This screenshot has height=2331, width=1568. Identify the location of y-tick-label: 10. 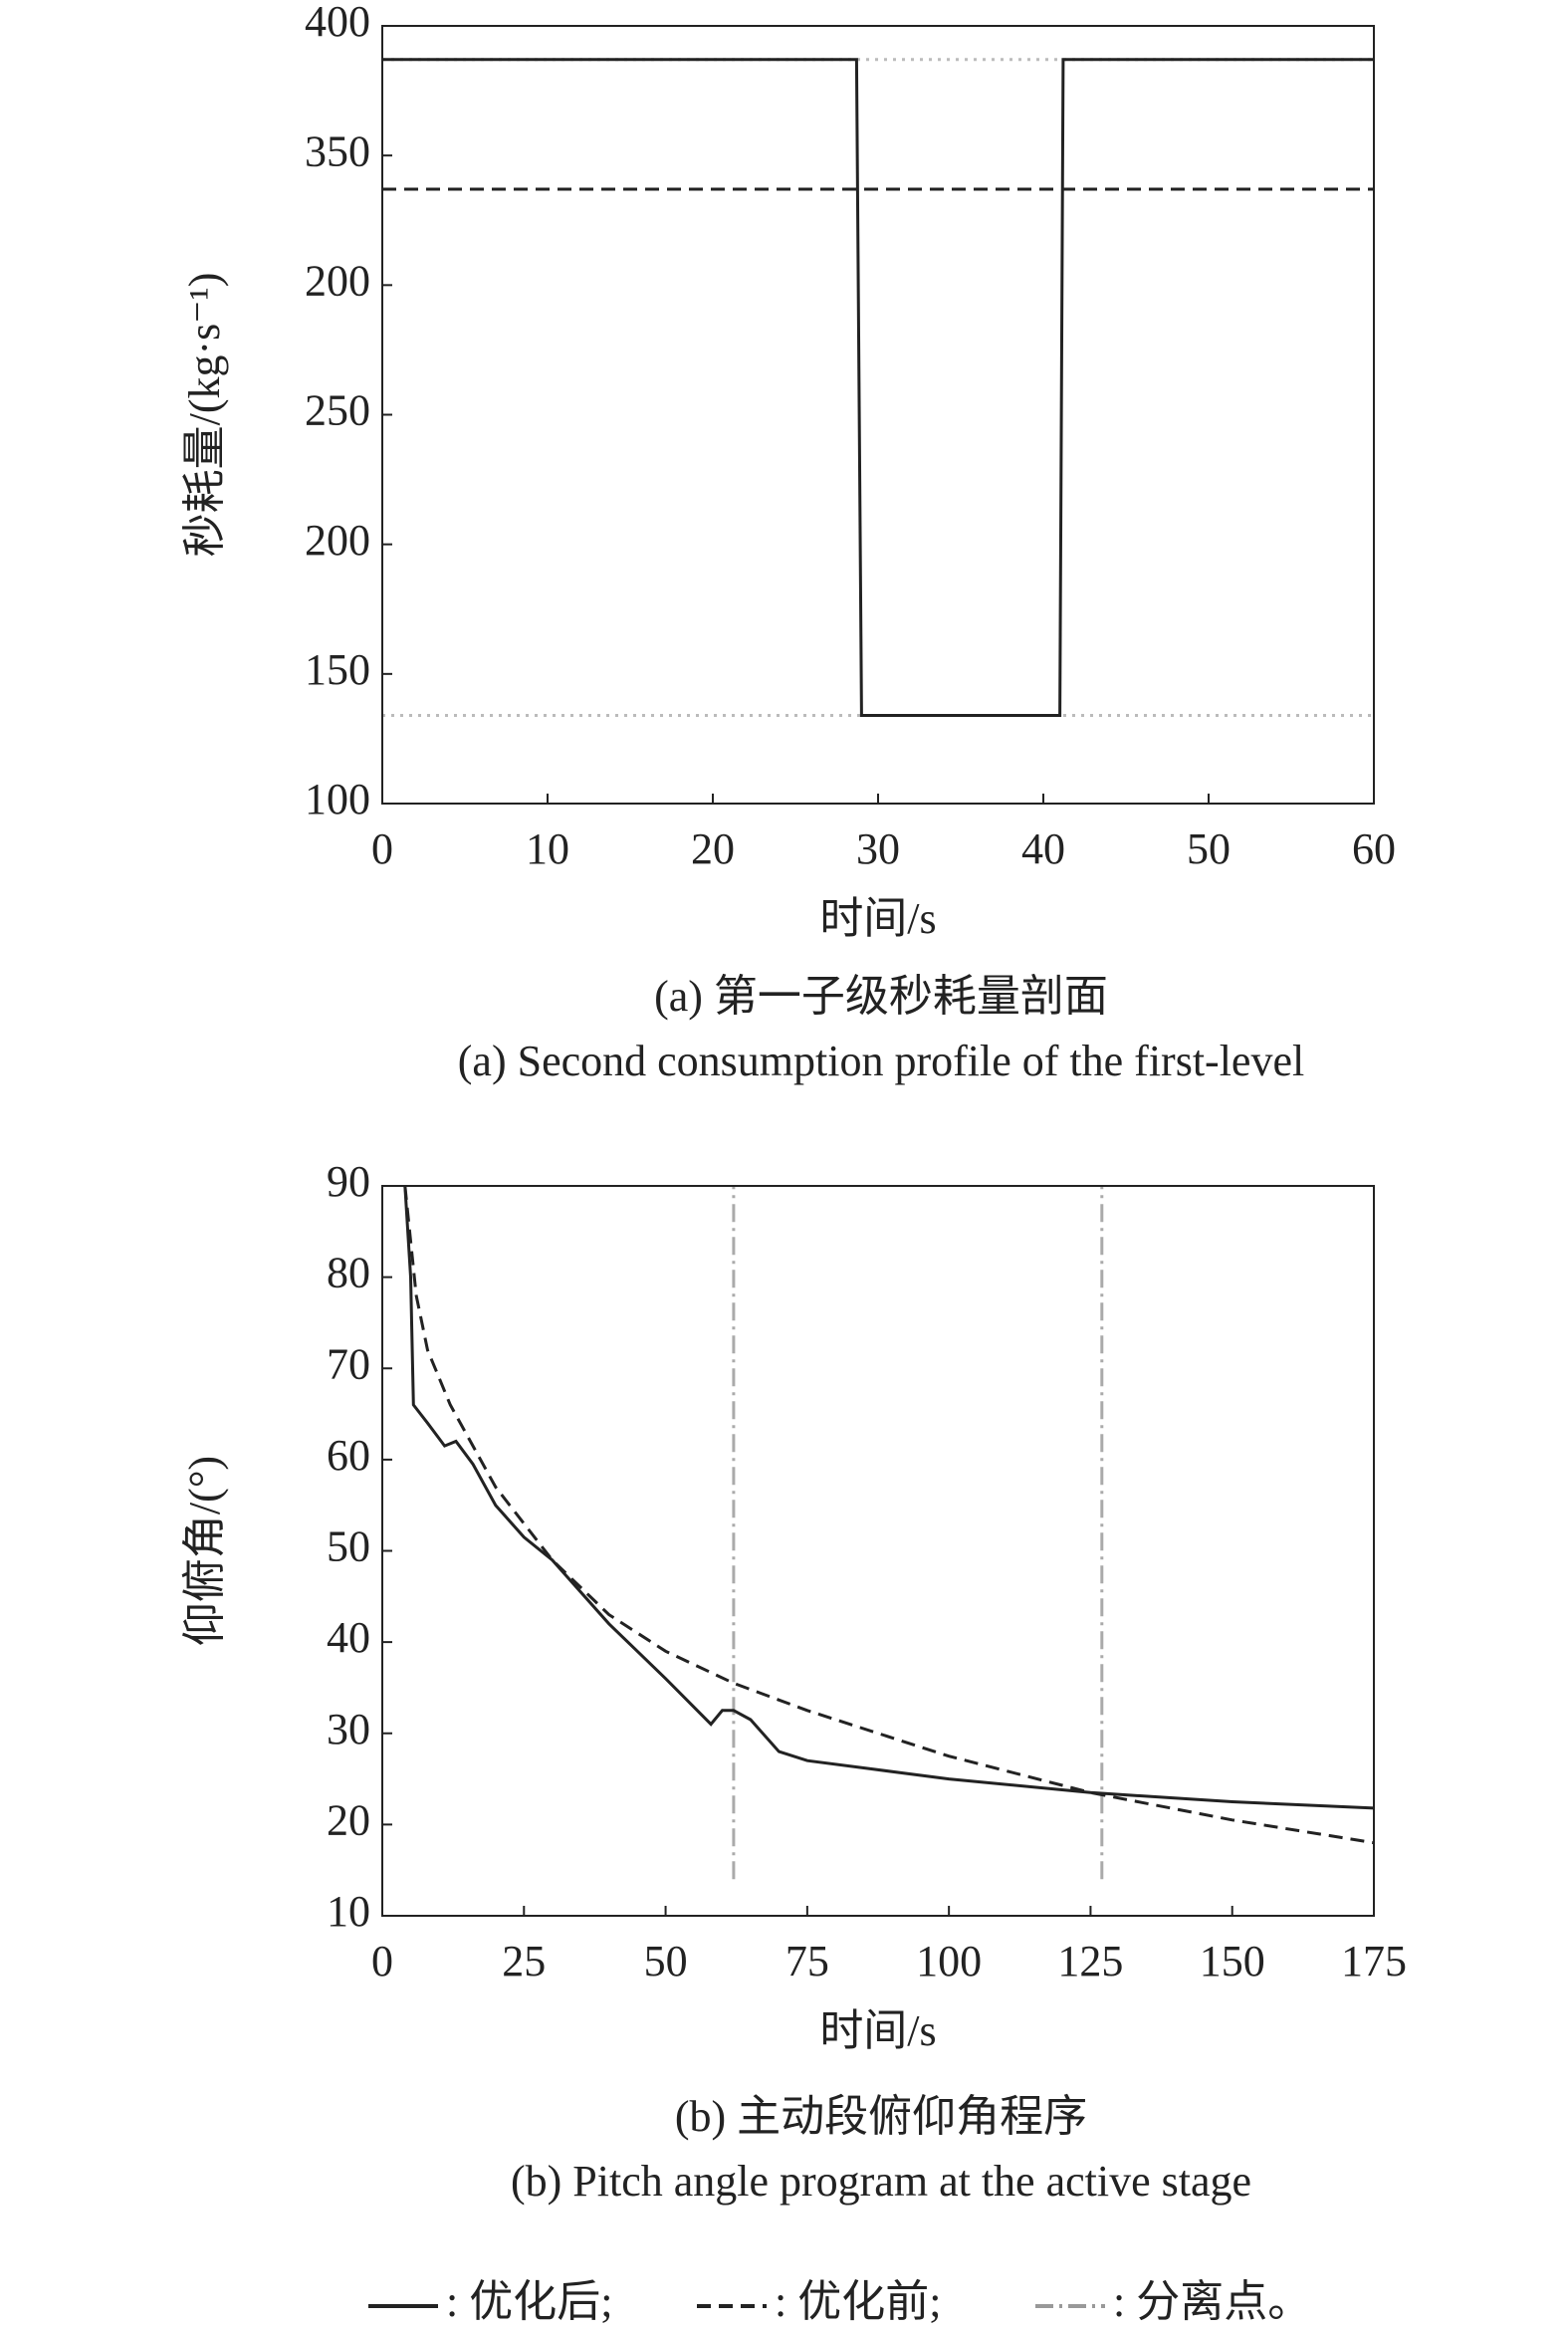
(349, 1911).